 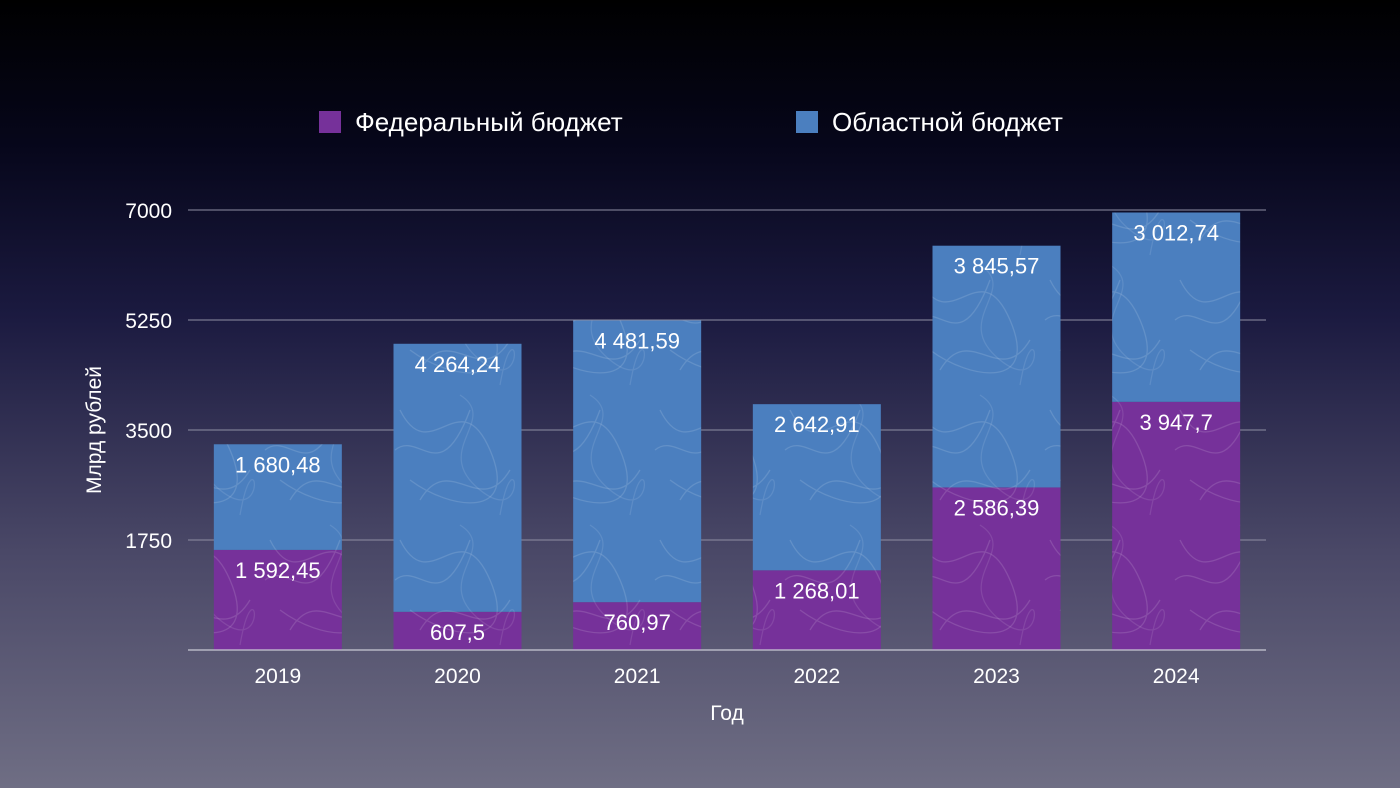 What do you see at coordinates (637, 622) in the screenshot?
I see `data-label-federal: 760,97` at bounding box center [637, 622].